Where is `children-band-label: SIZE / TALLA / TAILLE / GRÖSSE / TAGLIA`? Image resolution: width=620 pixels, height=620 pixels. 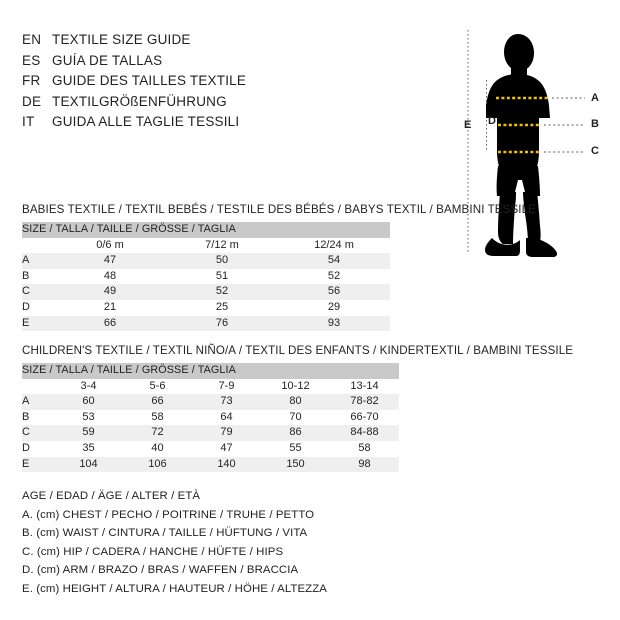
children-band-label: SIZE / TALLA / TAILLE / GRÖSSE / TAGLIA is located at coordinates (210, 371).